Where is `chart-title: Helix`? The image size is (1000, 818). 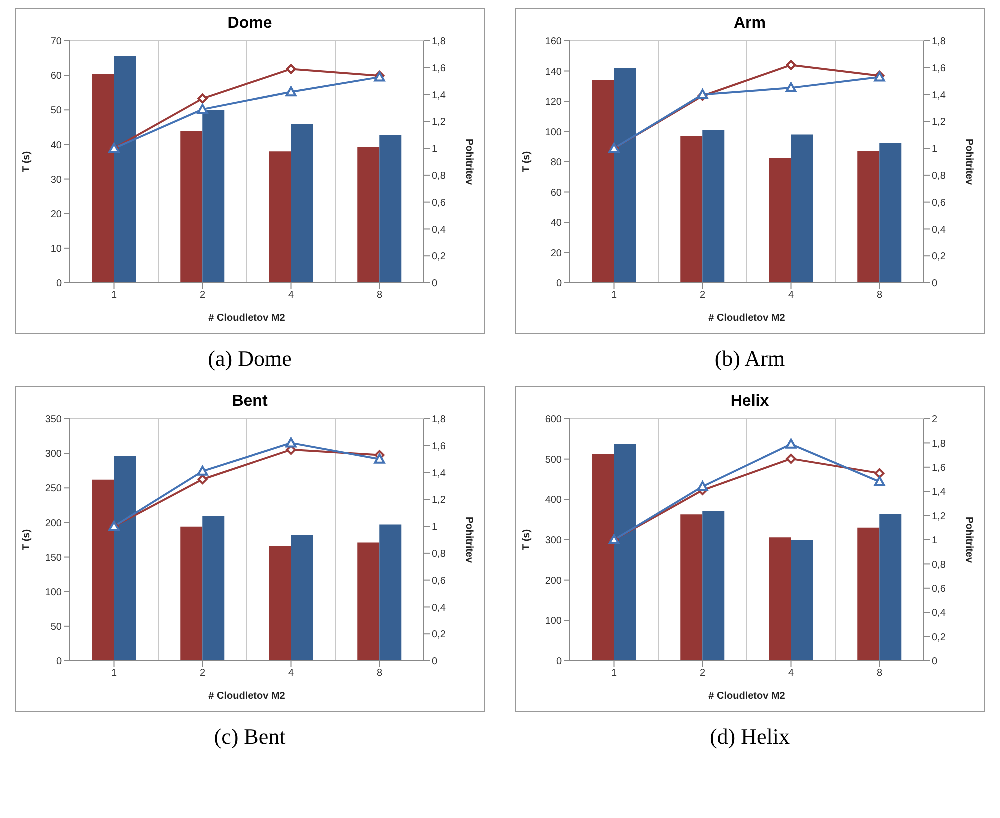 chart-title: Helix is located at coordinates (750, 402).